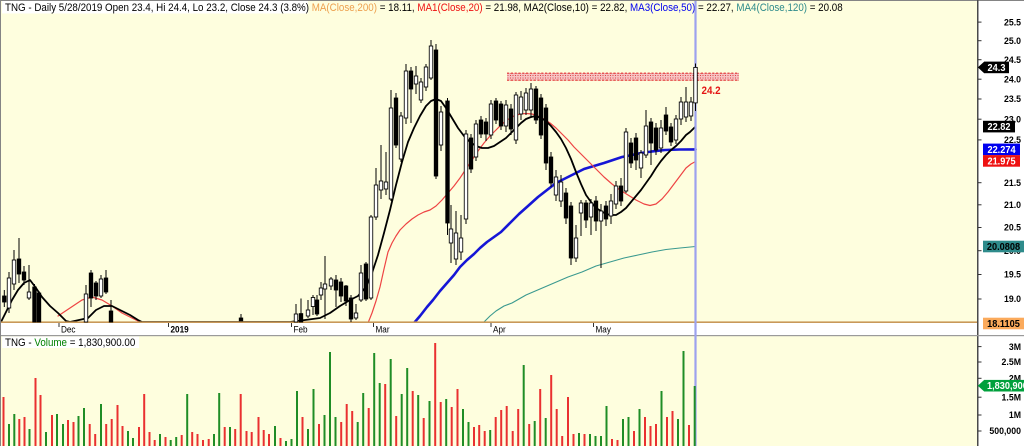  Describe the element at coordinates (1011, 362) in the screenshot. I see `svg-text: 2.5M` at that location.